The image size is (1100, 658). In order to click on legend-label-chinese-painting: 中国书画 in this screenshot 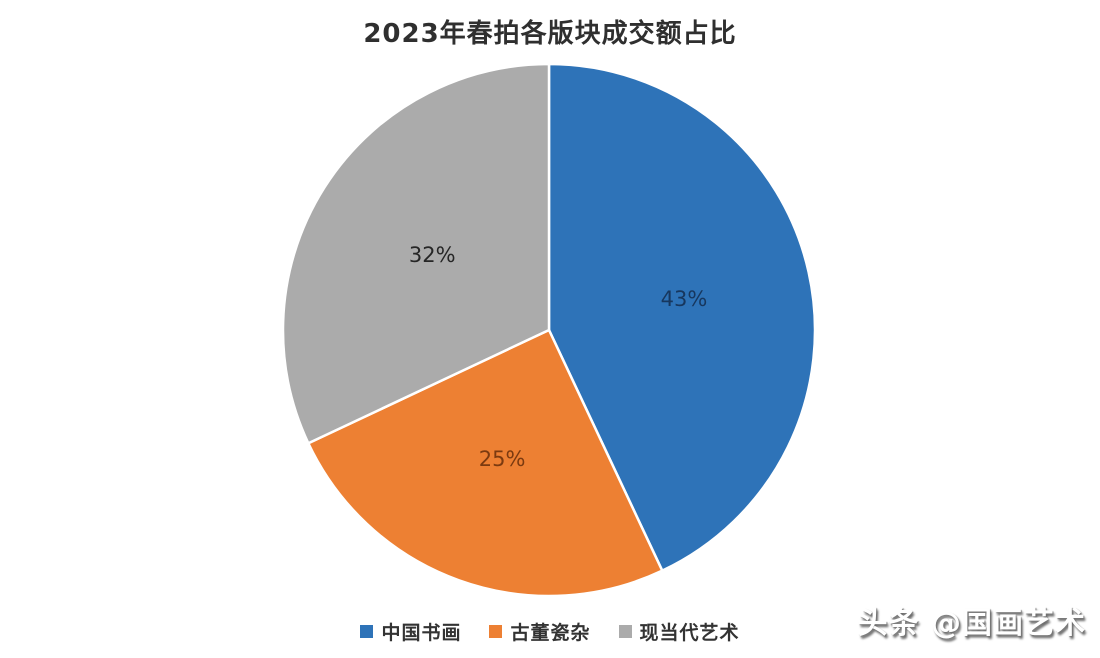, I will do `click(421, 633)`.